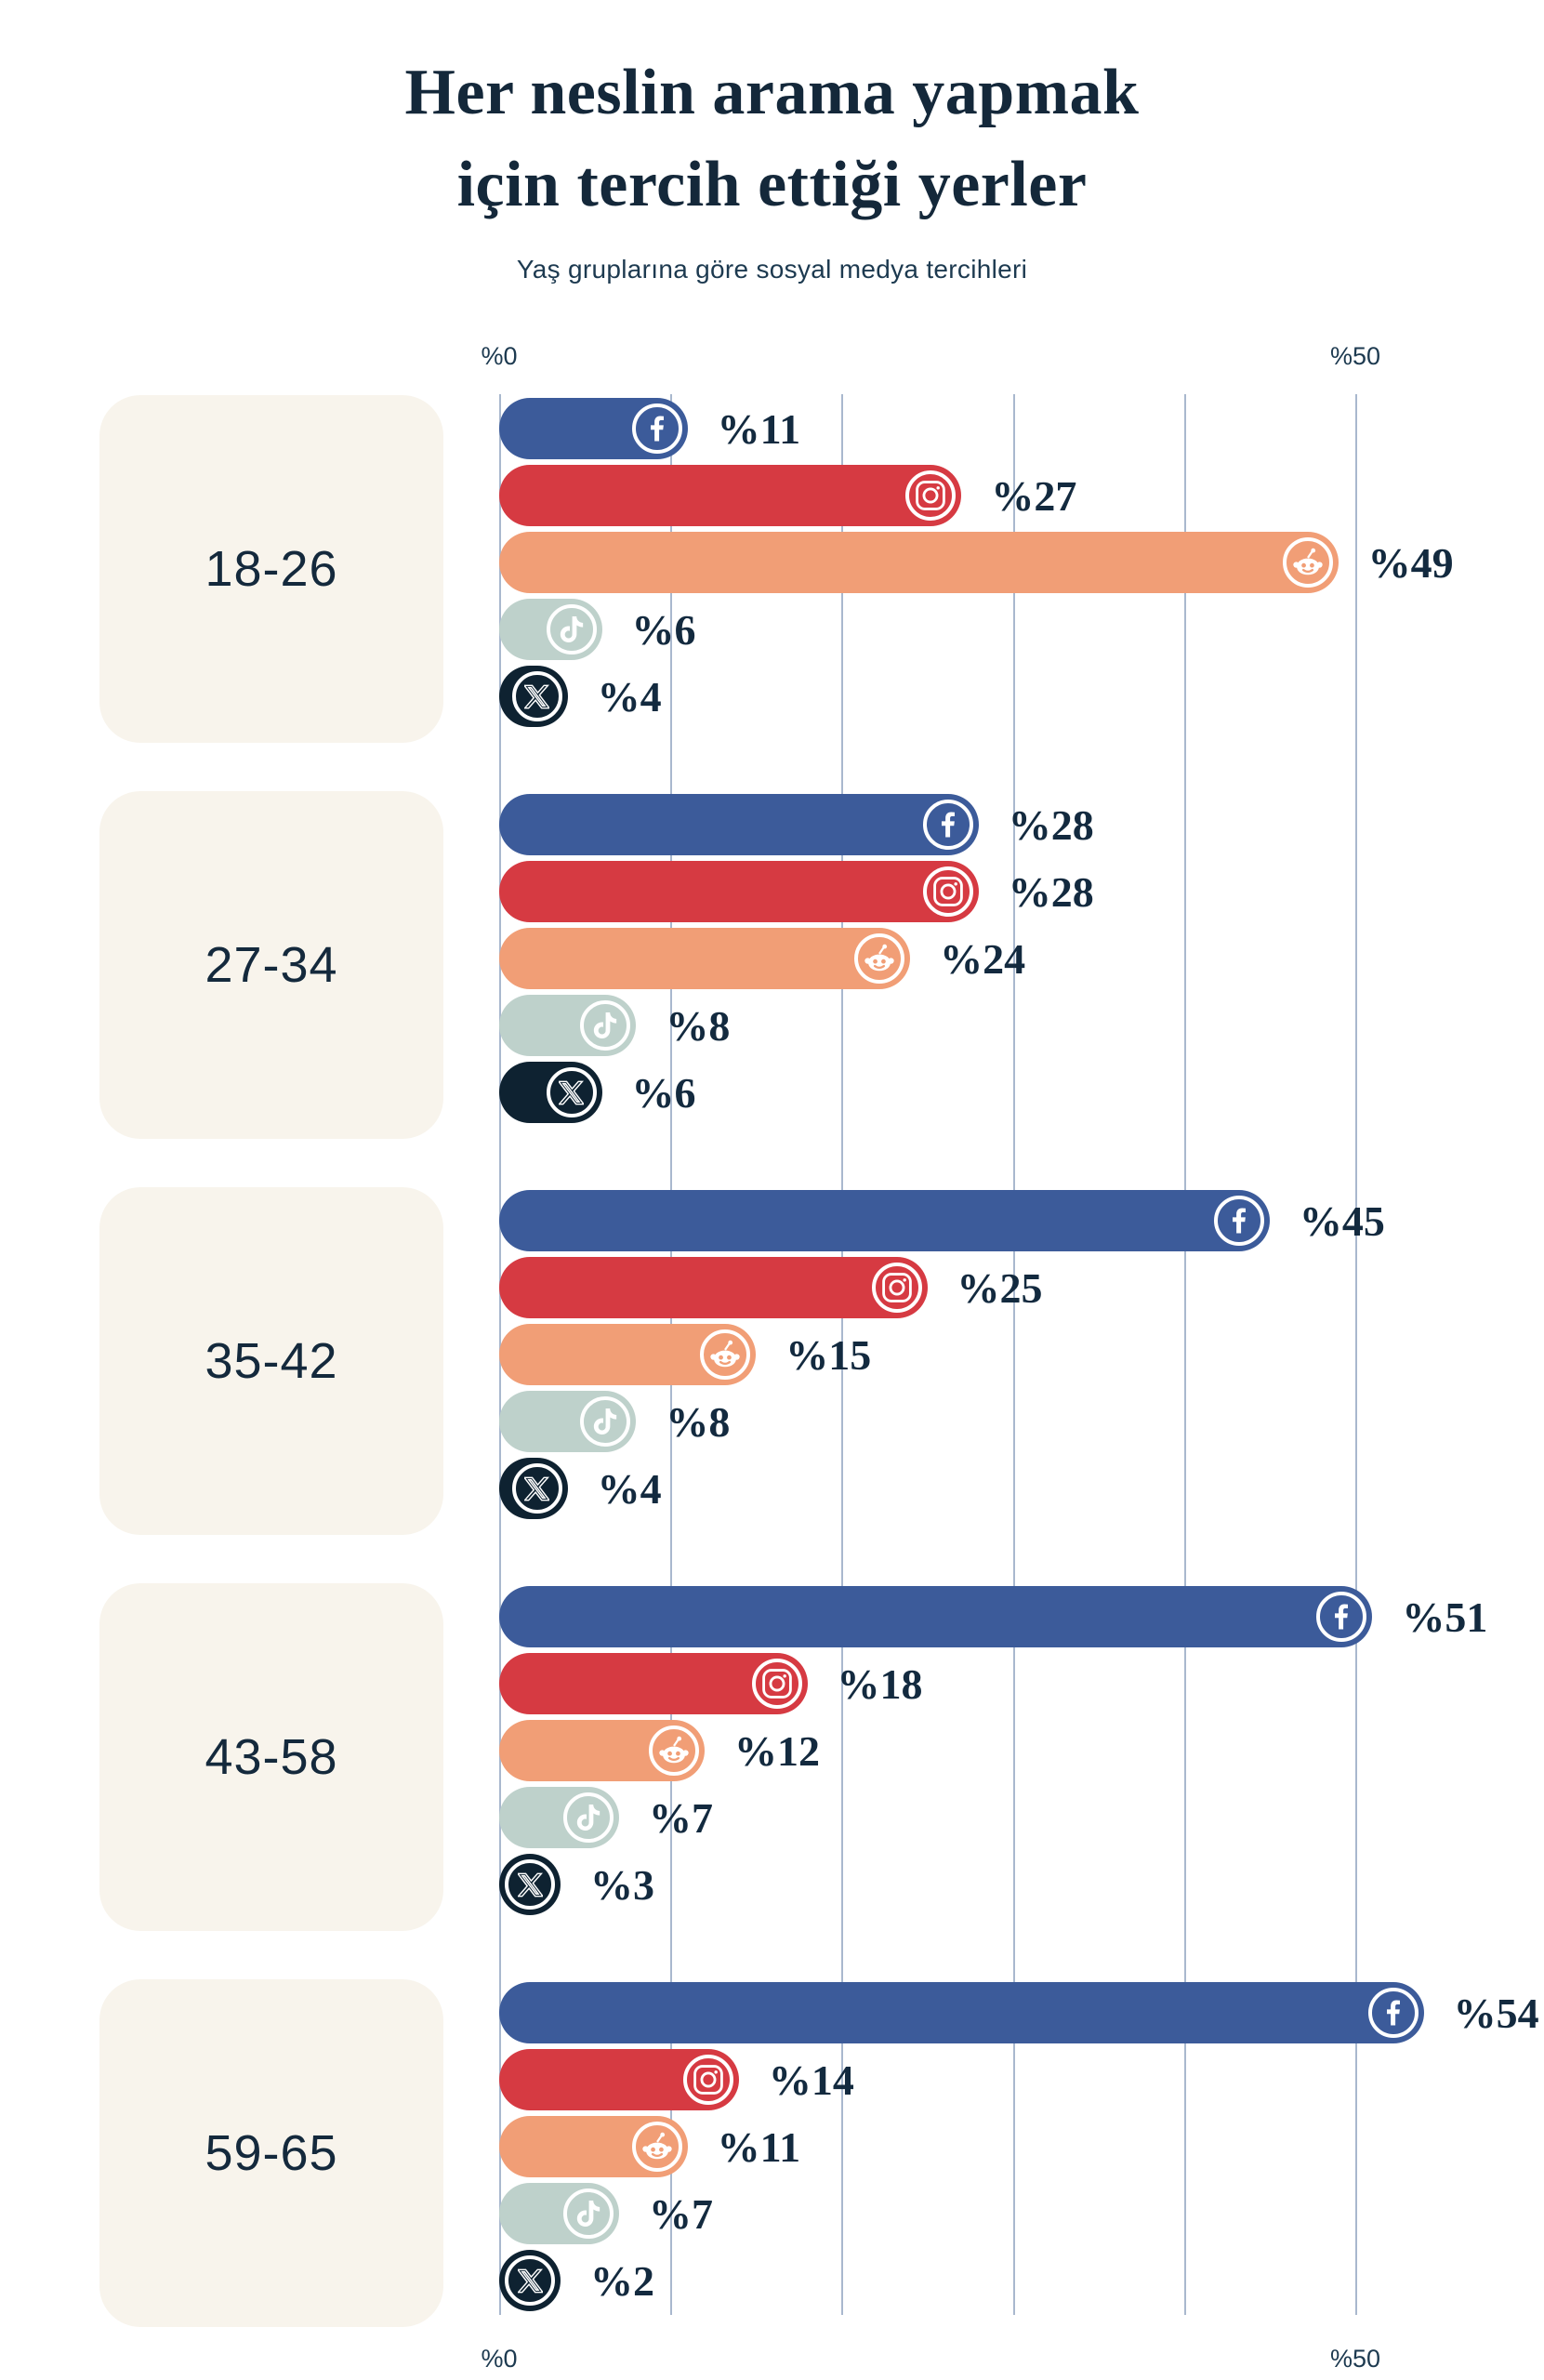 This screenshot has width=1544, height=2380. Describe the element at coordinates (993, 1616) in the screenshot. I see `bar-row-facebook: %51` at that location.